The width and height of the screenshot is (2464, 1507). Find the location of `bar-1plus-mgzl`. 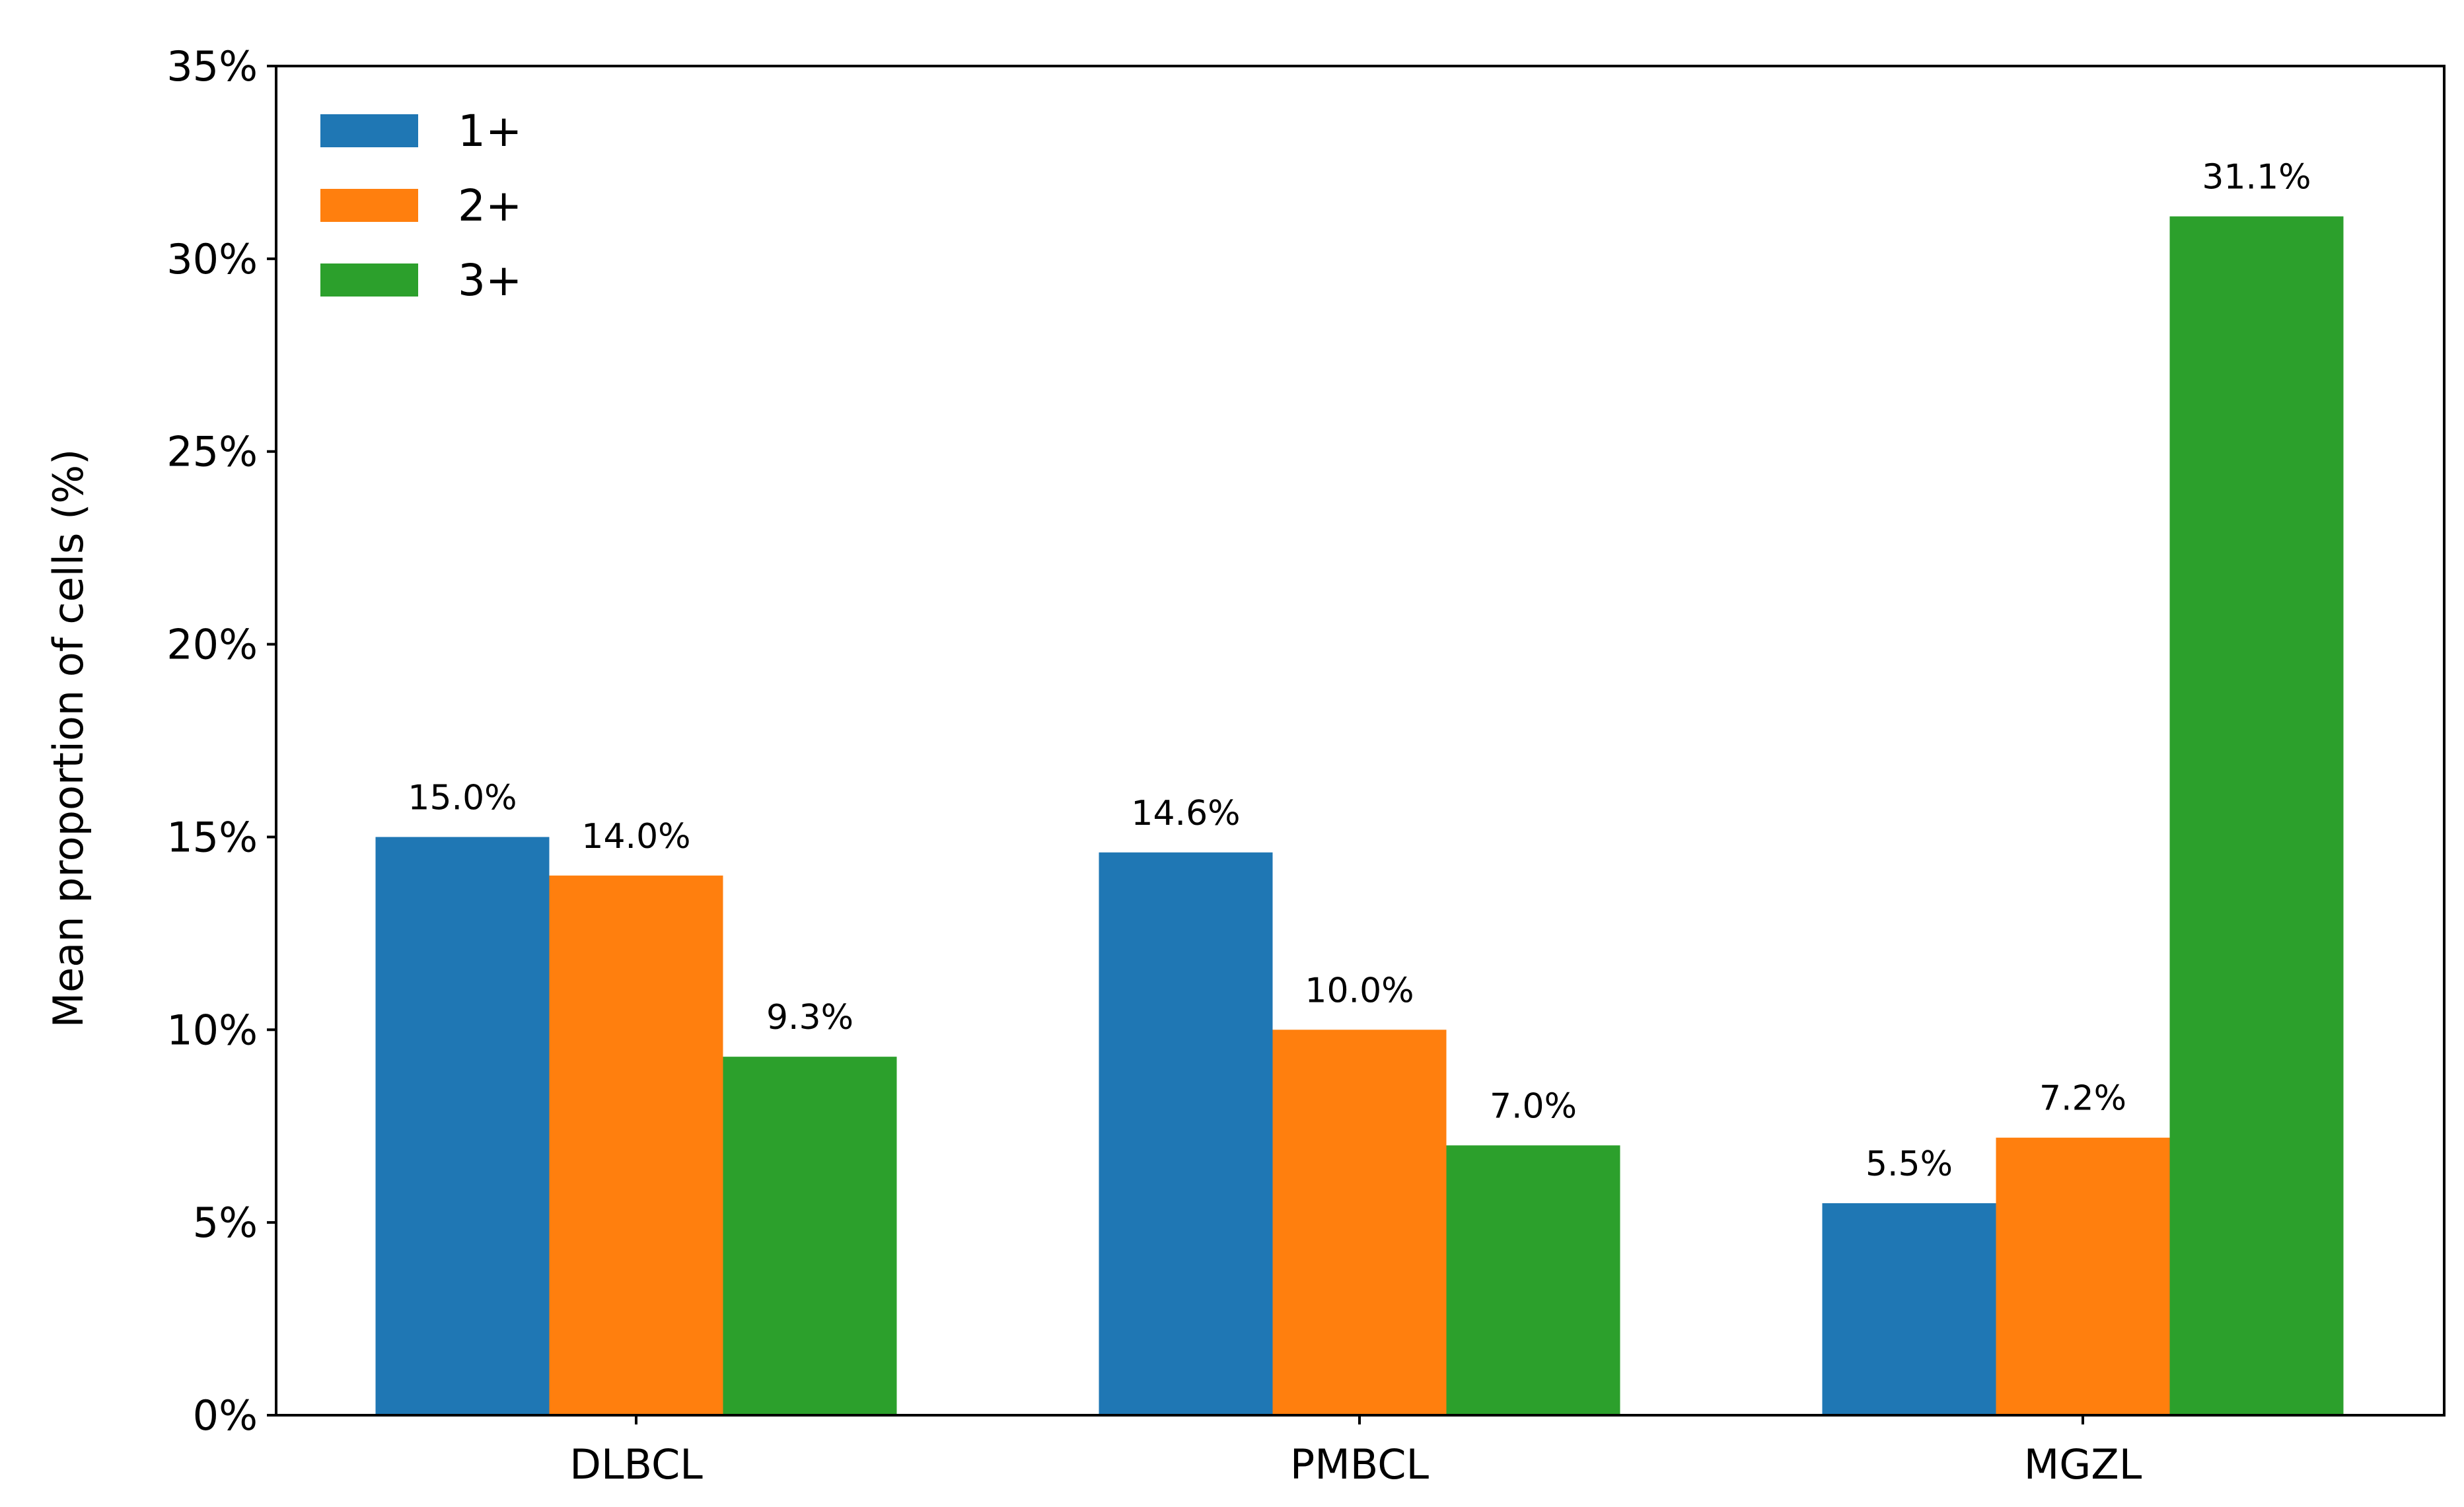

bar-1plus-mgzl is located at coordinates (1909, 1309).